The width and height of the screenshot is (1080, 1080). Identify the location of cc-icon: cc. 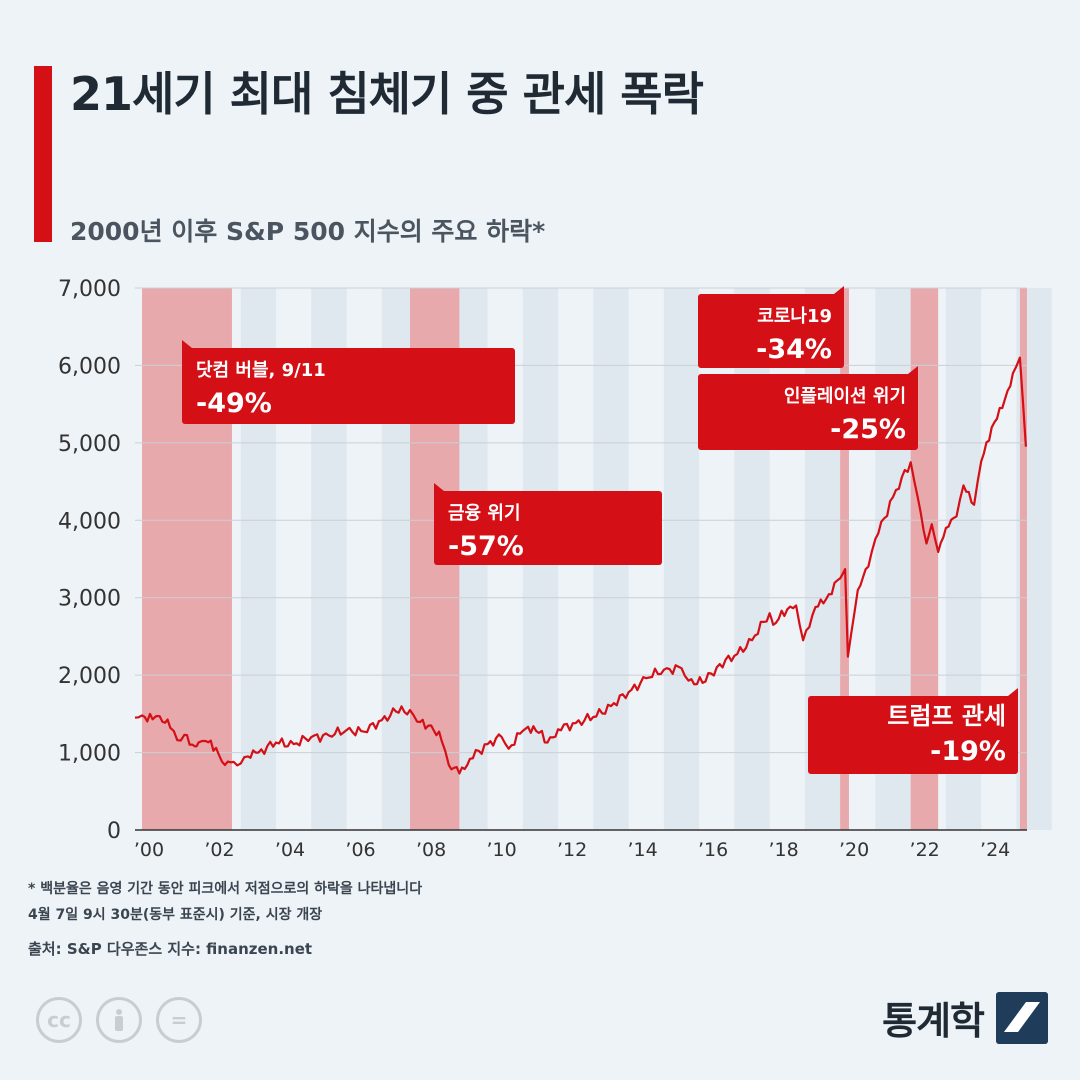
(59, 1020).